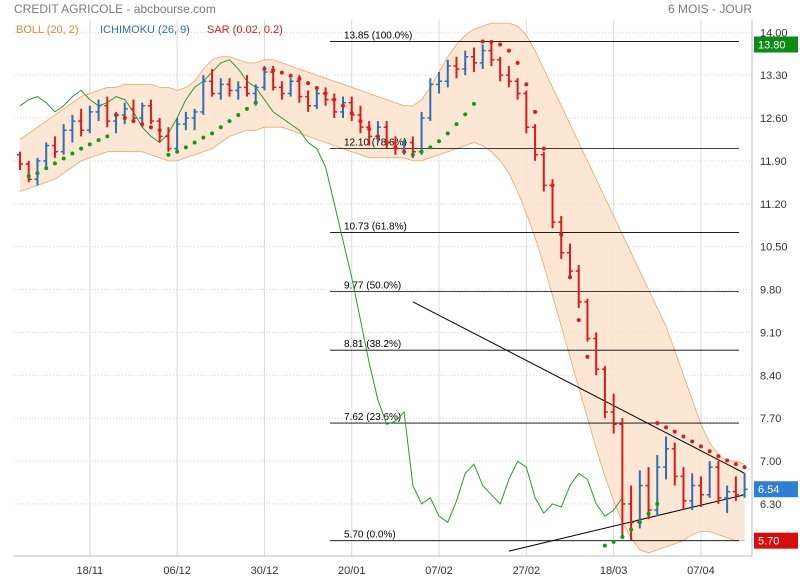  What do you see at coordinates (265, 571) in the screenshot?
I see `x-tick-label: 30/12` at bounding box center [265, 571].